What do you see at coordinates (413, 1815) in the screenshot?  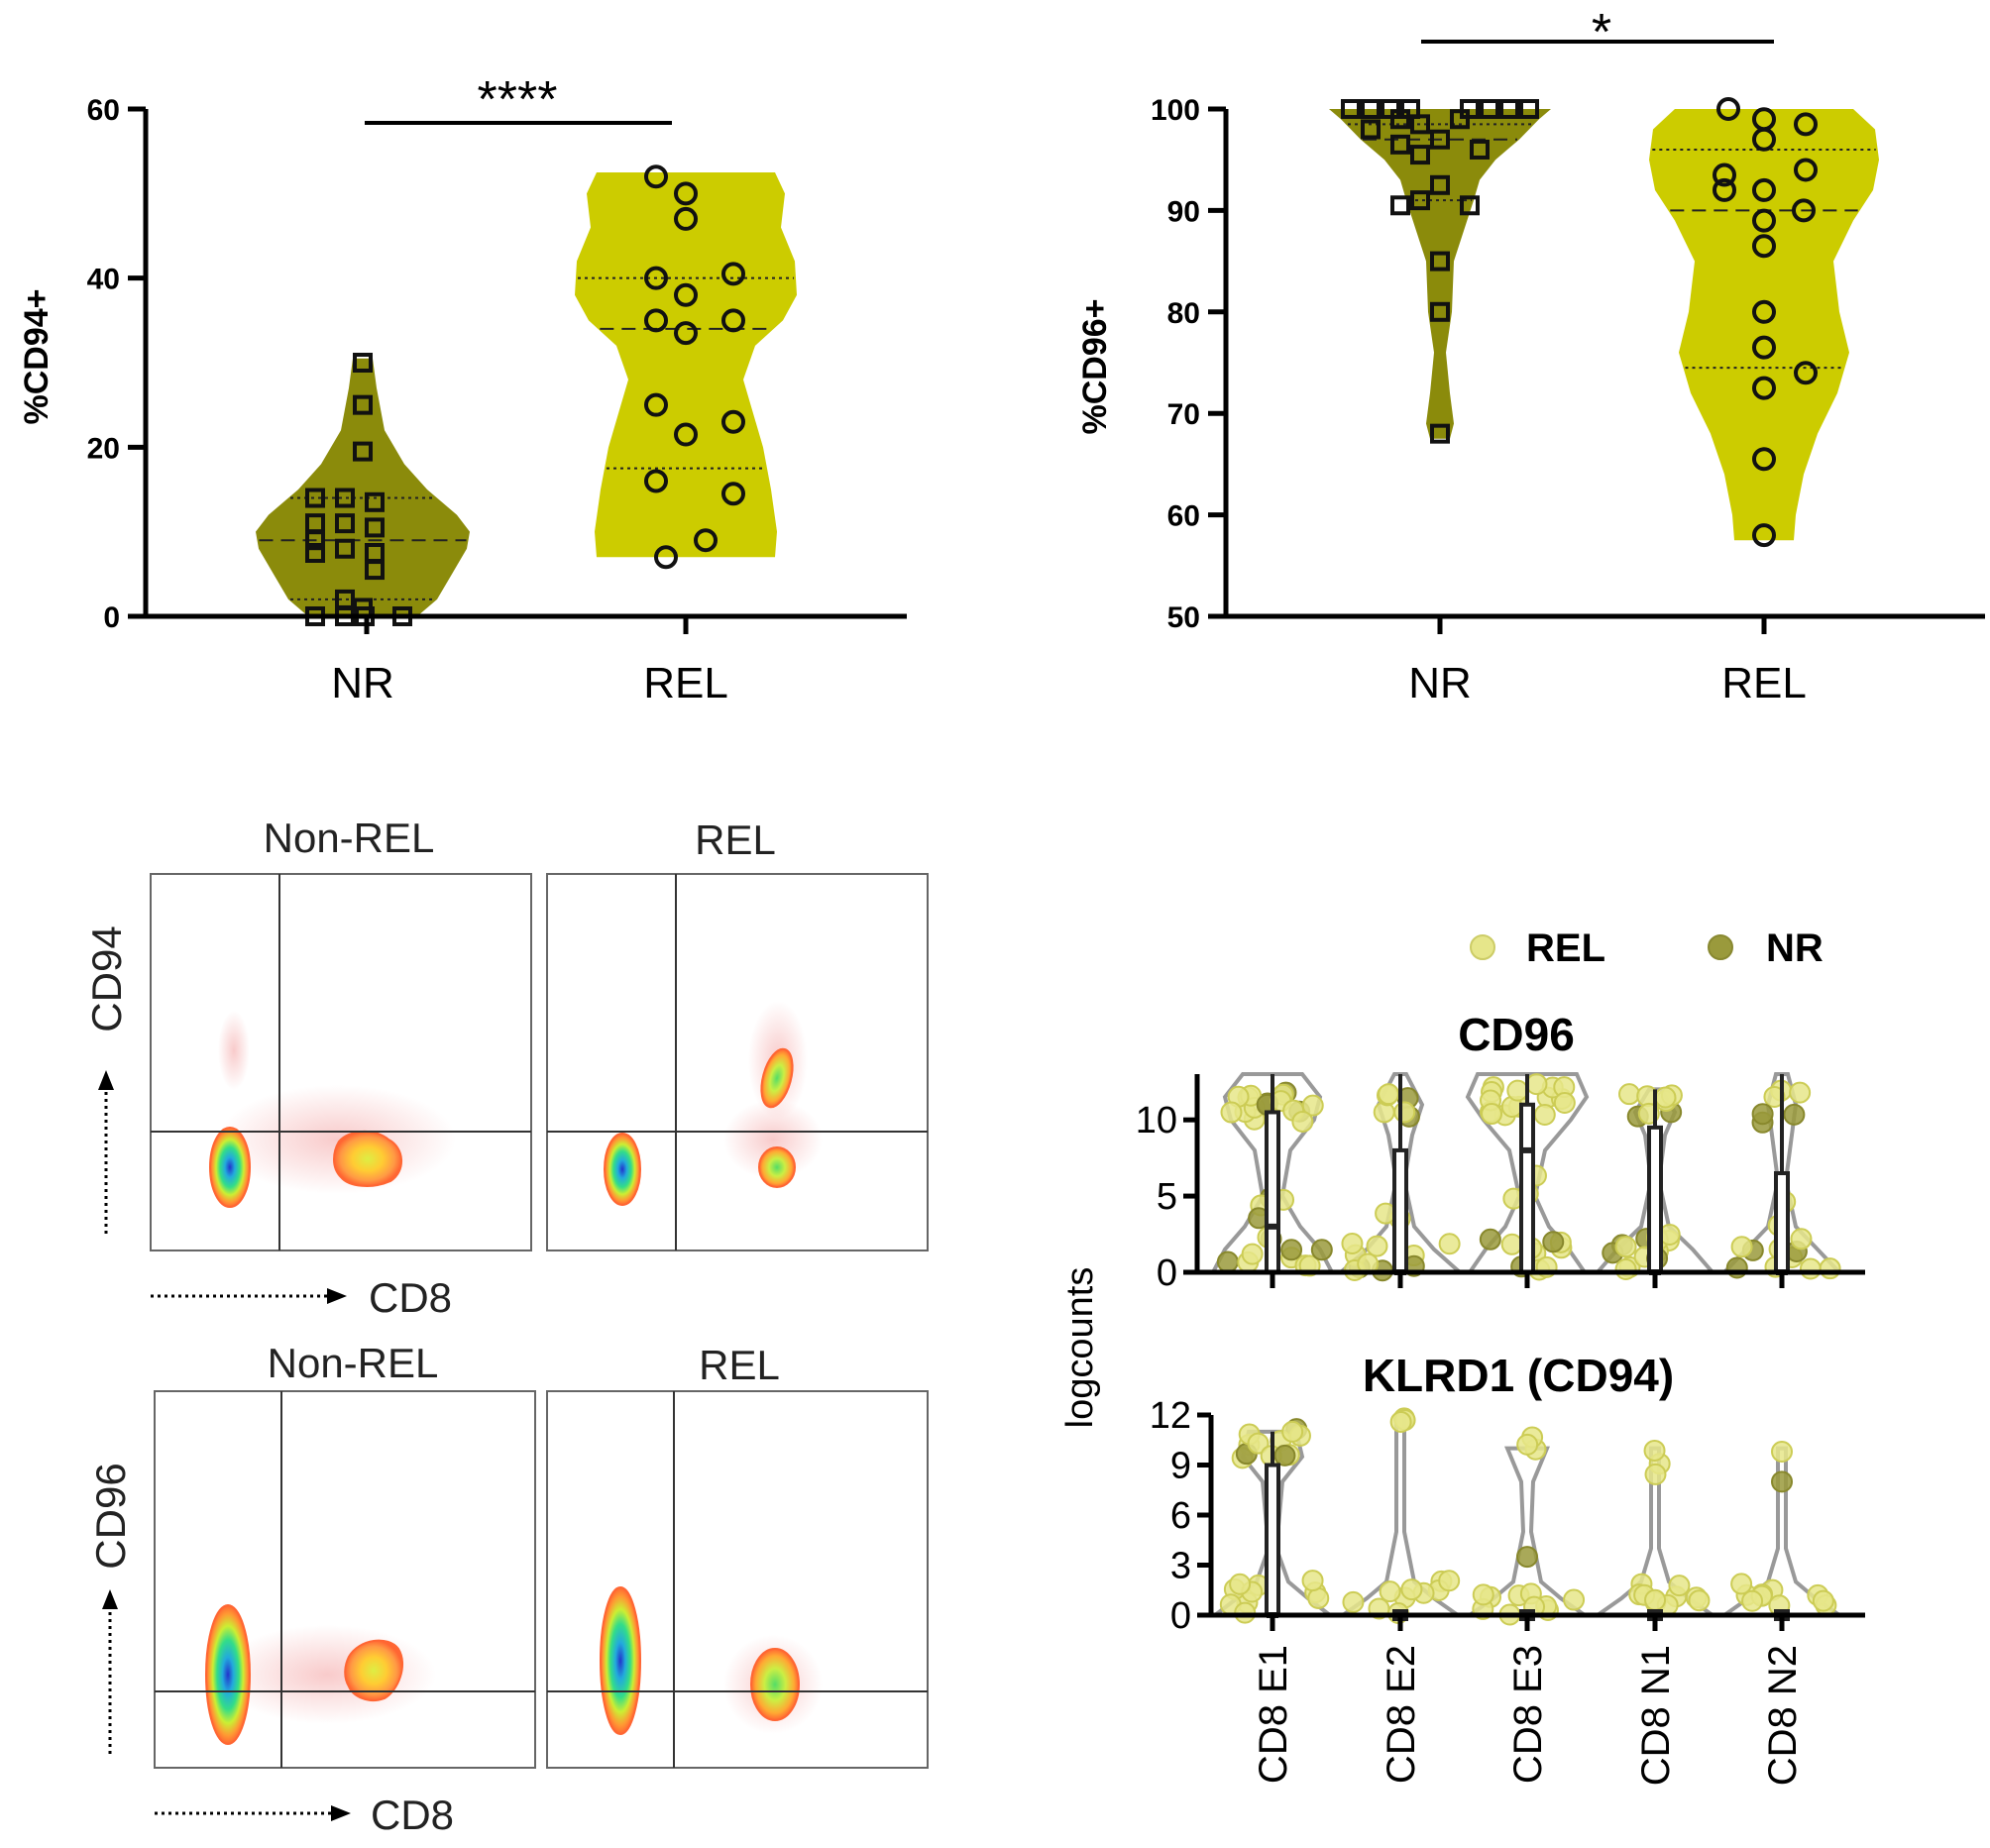 I see `flow-r2-x-label: CD8` at bounding box center [413, 1815].